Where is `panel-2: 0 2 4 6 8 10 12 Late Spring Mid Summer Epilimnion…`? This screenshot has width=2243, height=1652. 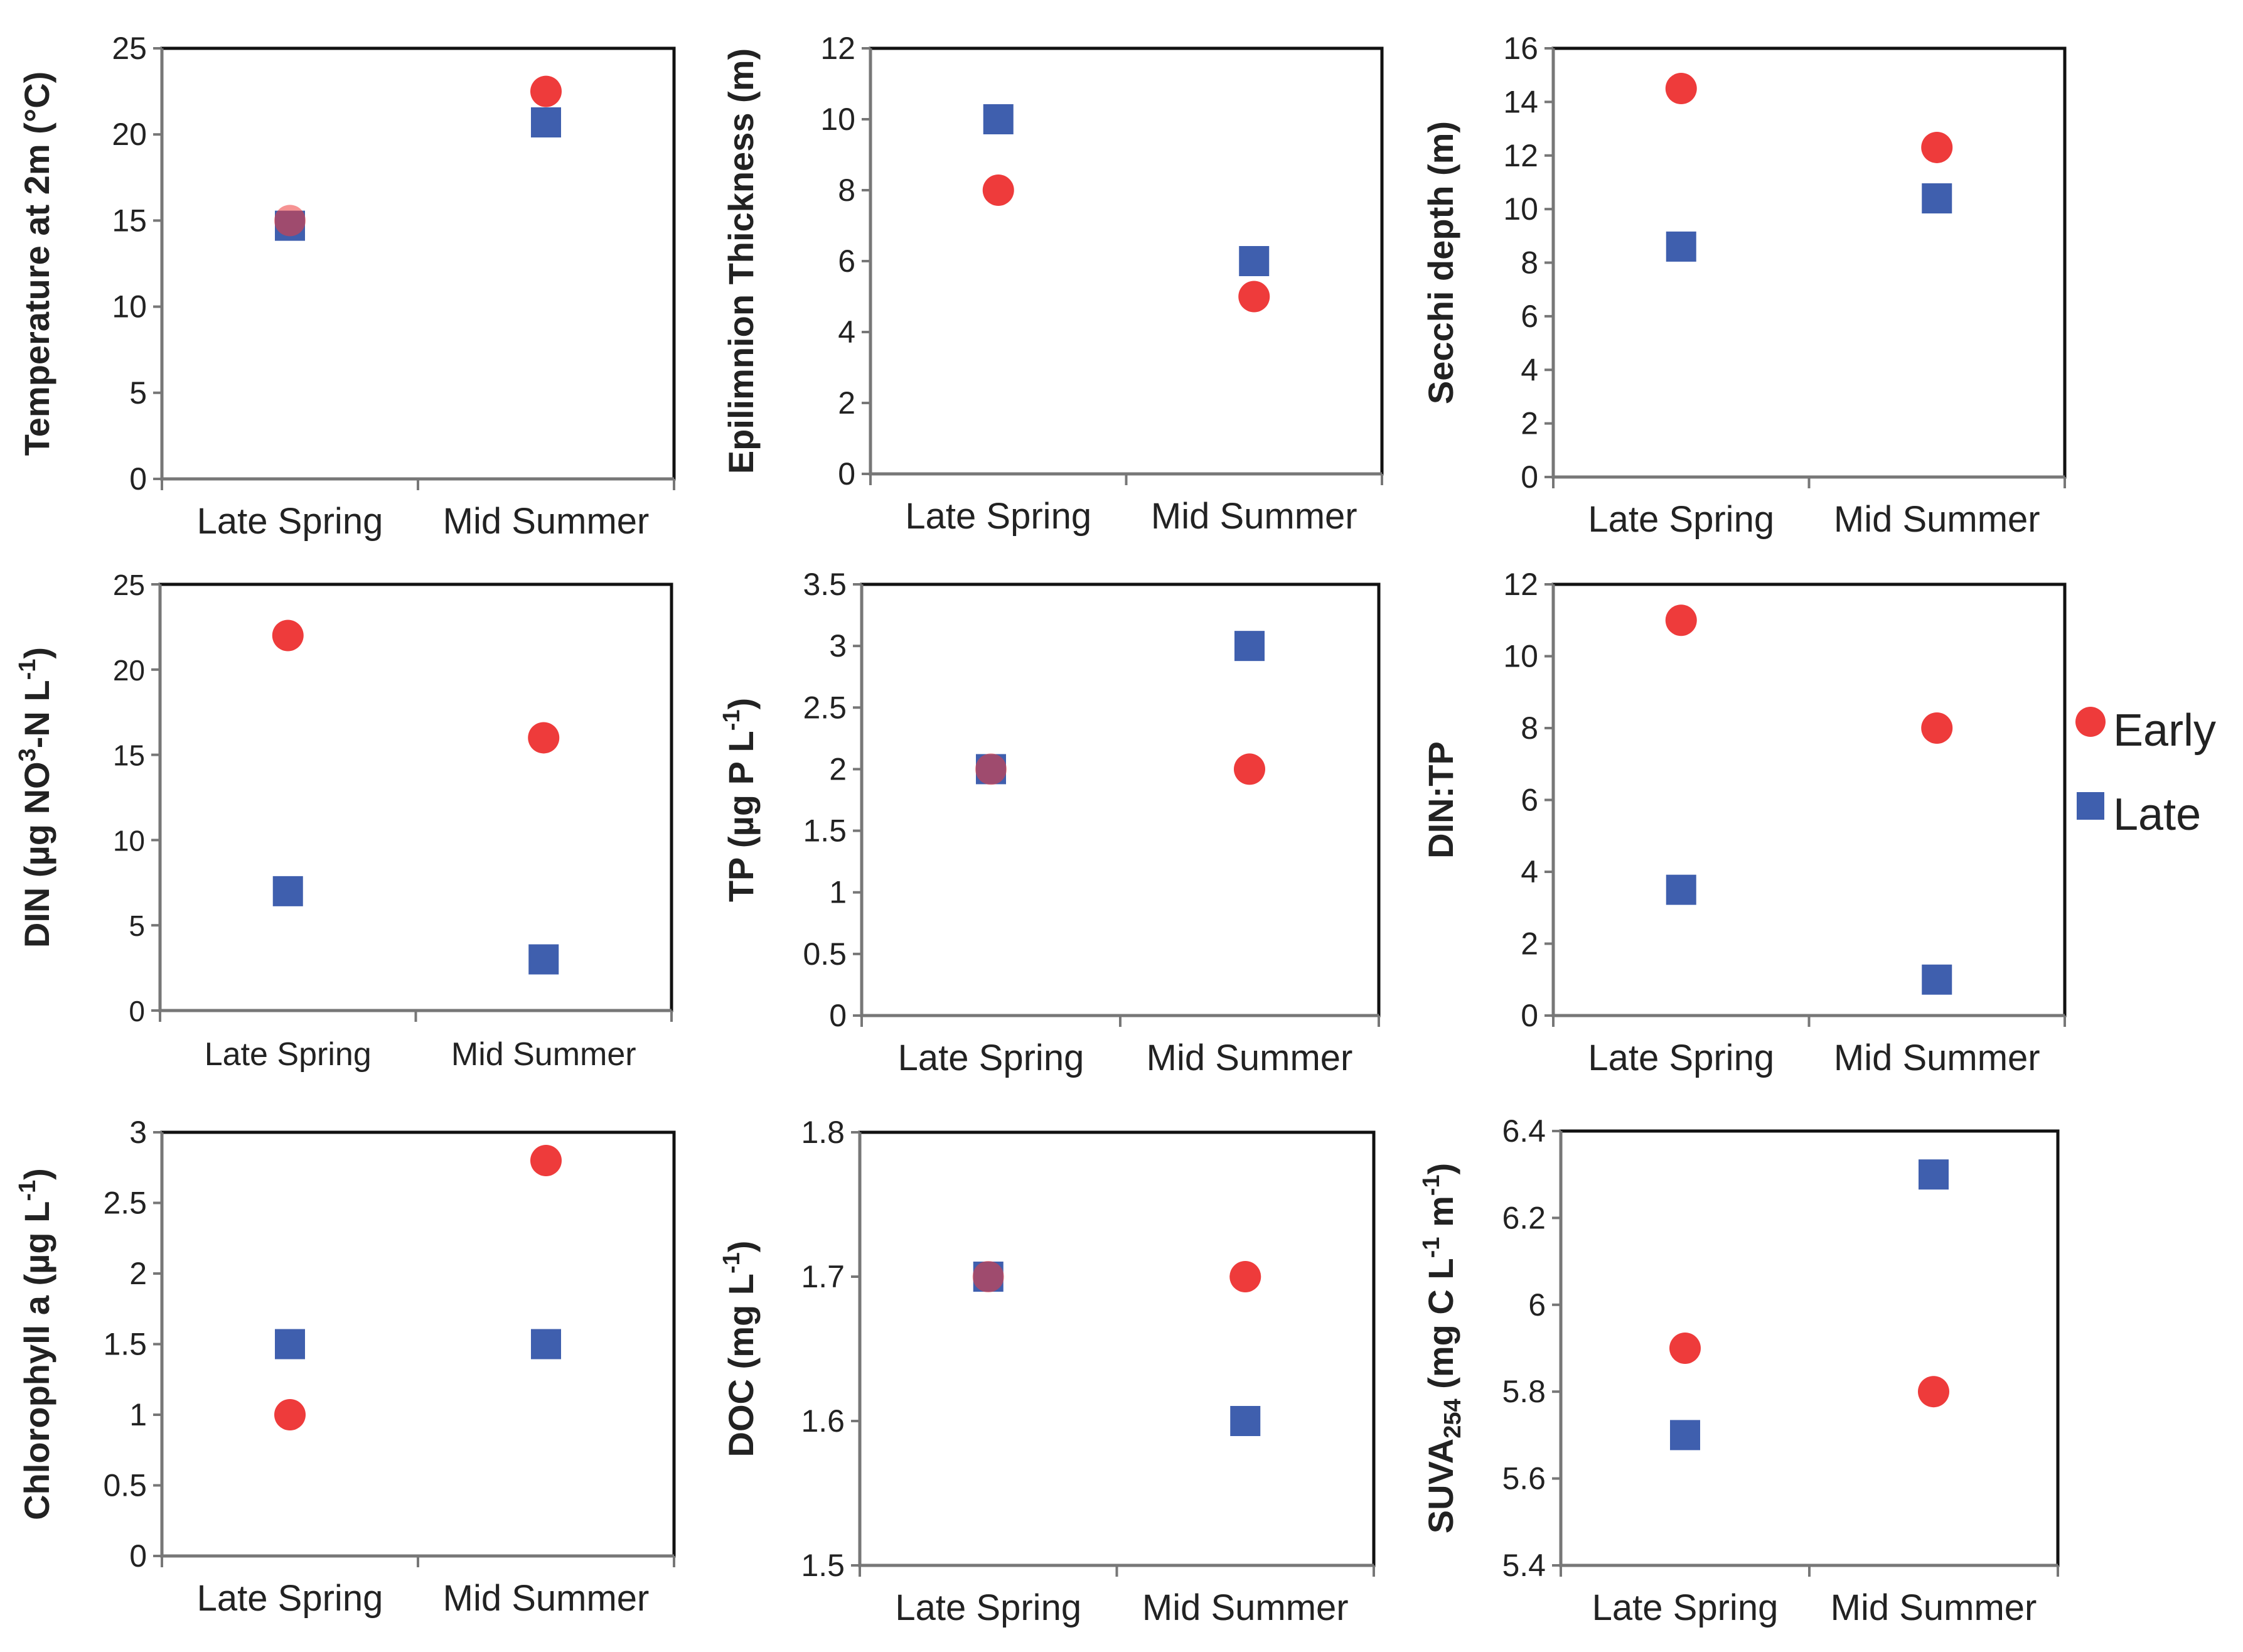 panel-2: 0 2 4 6 8 10 12 Late Spring Mid Summer Epilimnion… is located at coordinates (1052, 284).